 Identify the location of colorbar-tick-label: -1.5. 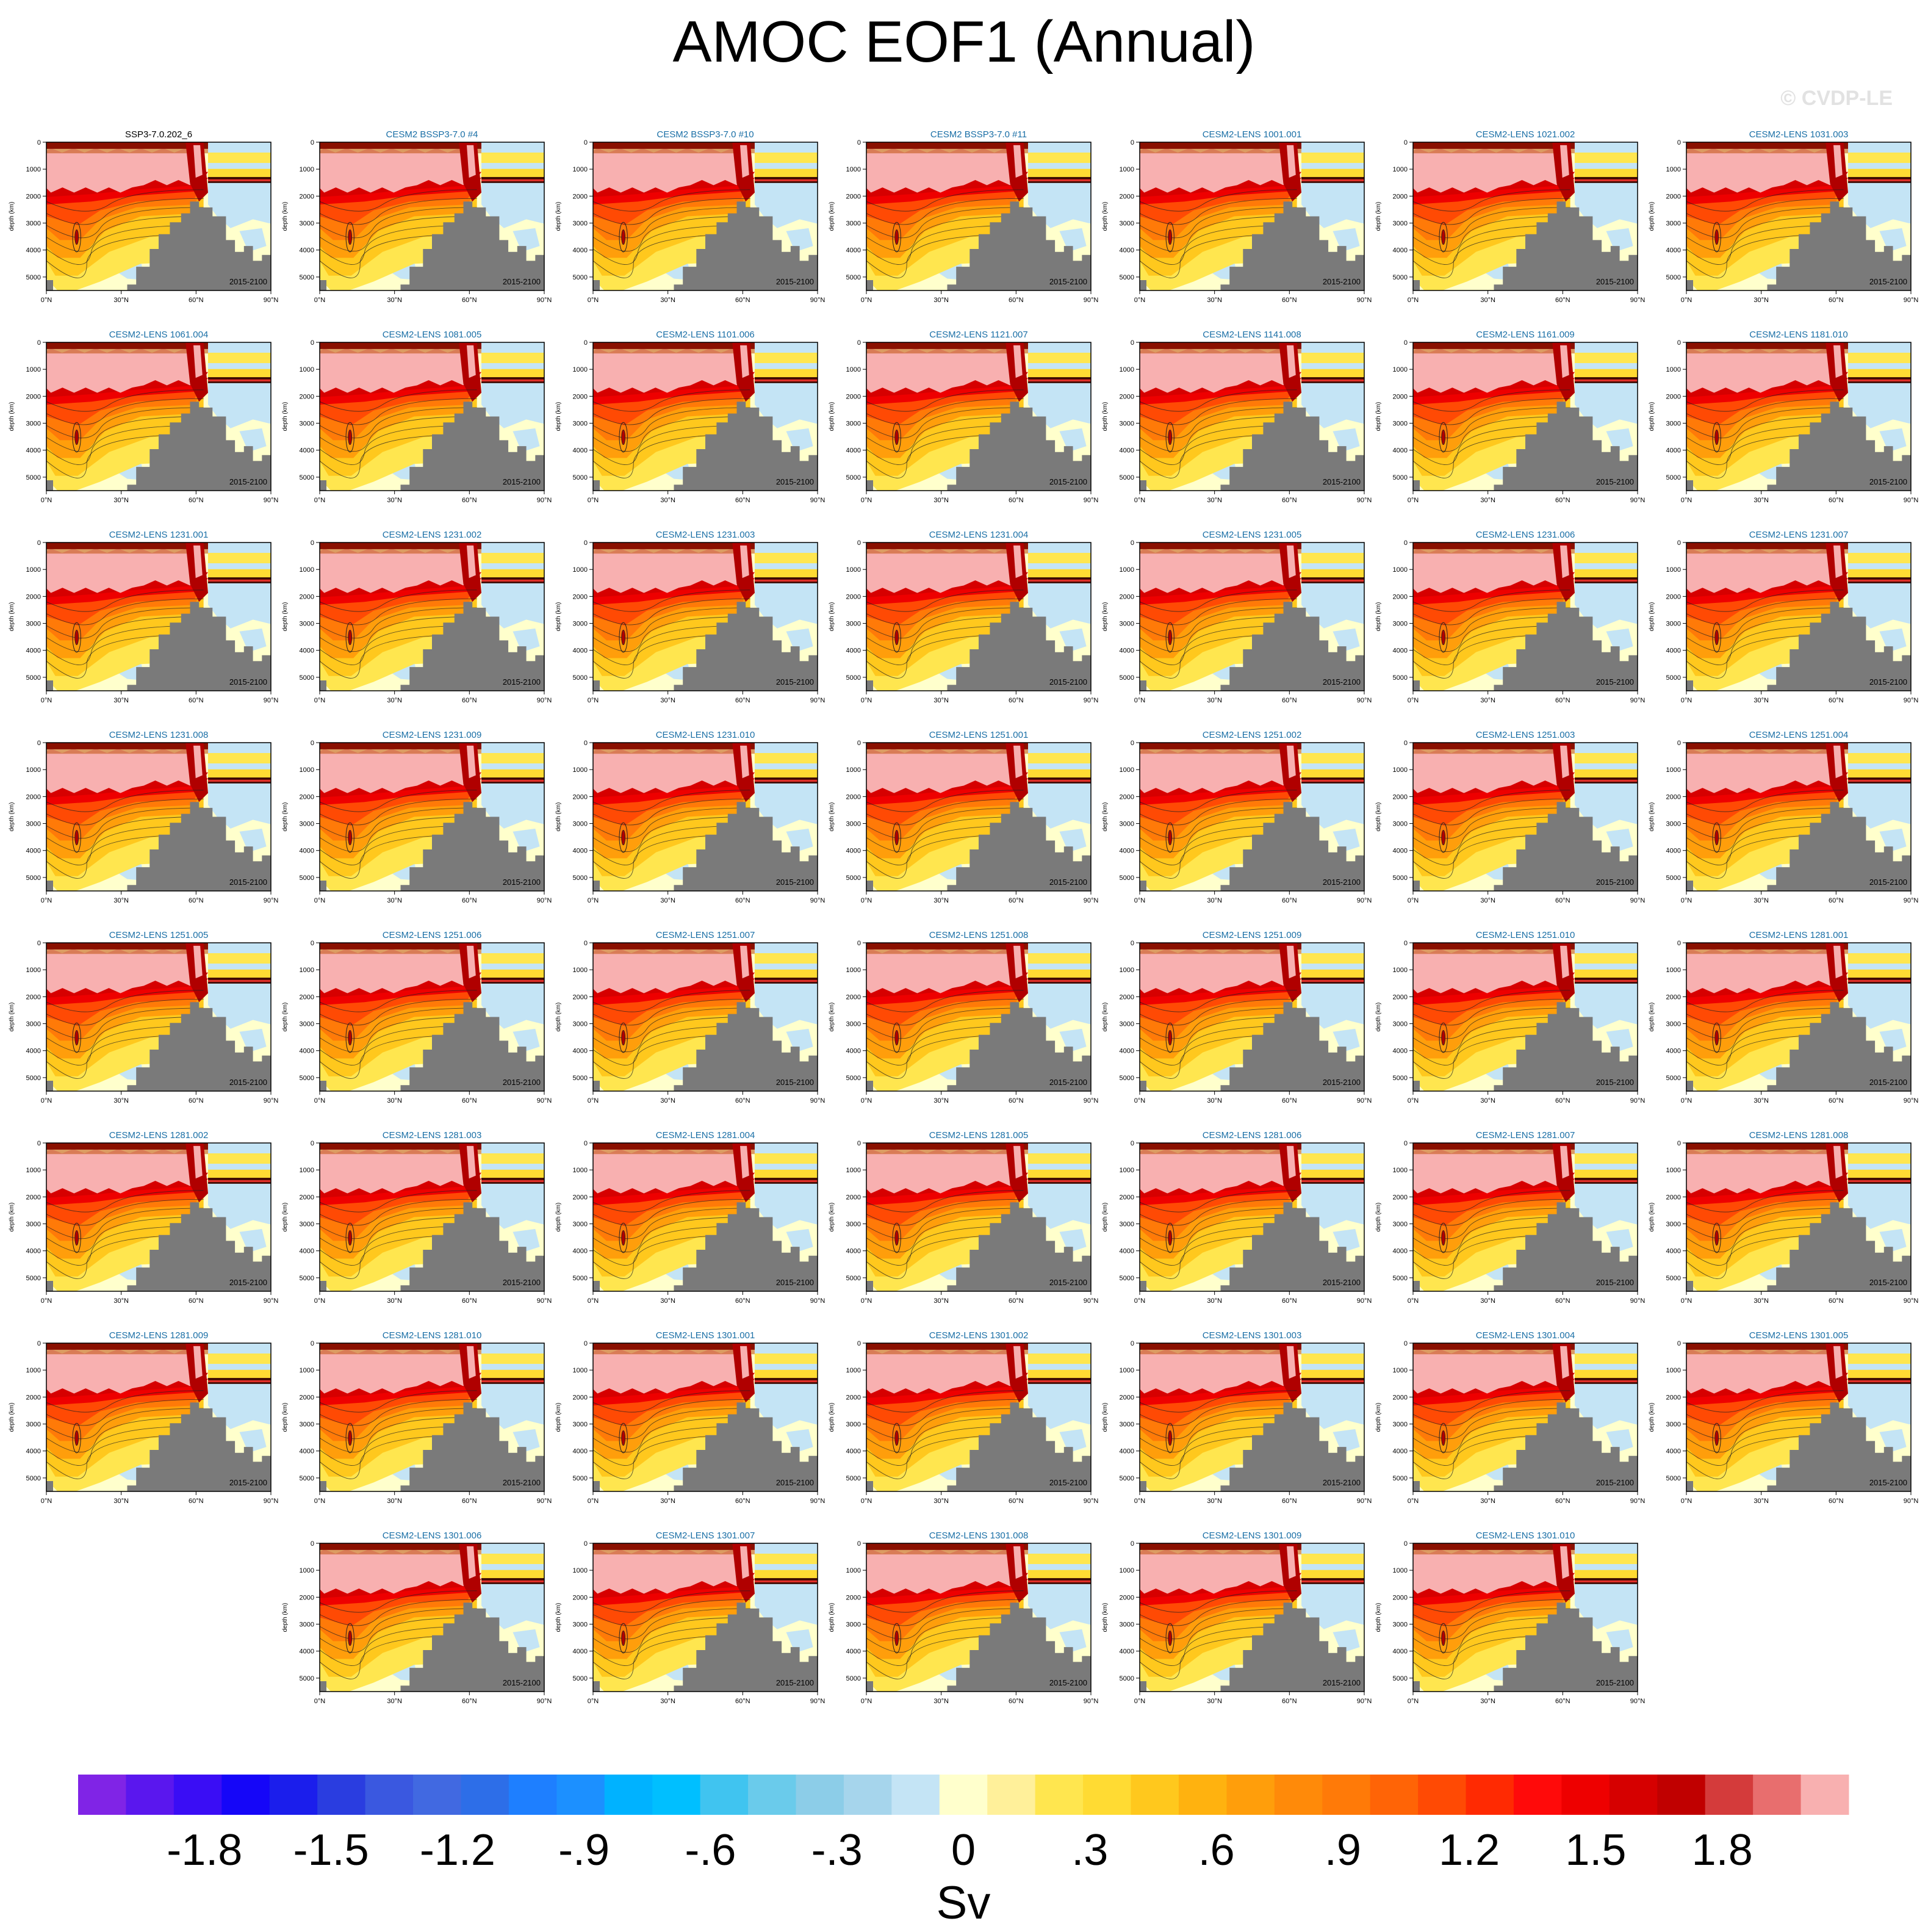
(331, 1851).